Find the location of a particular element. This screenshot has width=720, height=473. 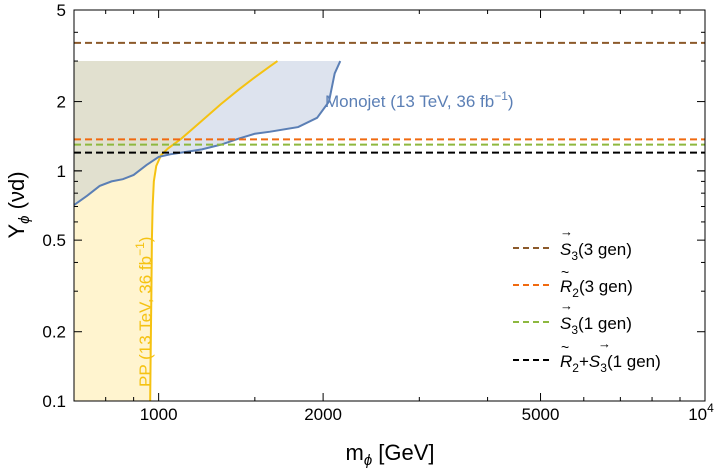

x-tick-label-exponent: 4 is located at coordinates (710, 408).